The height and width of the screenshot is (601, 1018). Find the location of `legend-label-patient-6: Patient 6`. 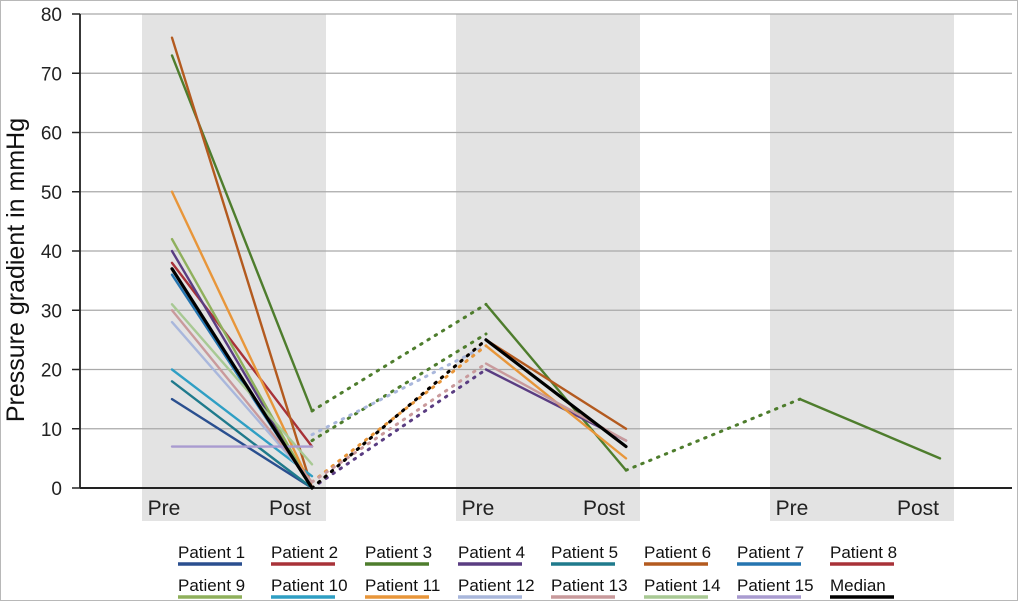

legend-label-patient-6: Patient 6 is located at coordinates (677, 552).